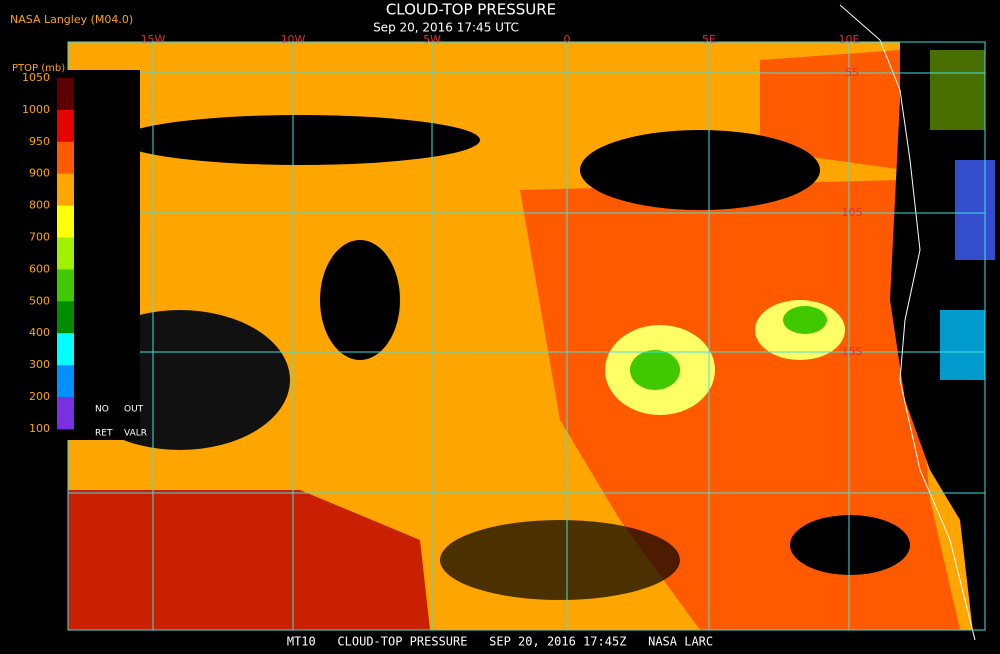 The image size is (1000, 654). I want to click on legend-level: 200, so click(39, 396).